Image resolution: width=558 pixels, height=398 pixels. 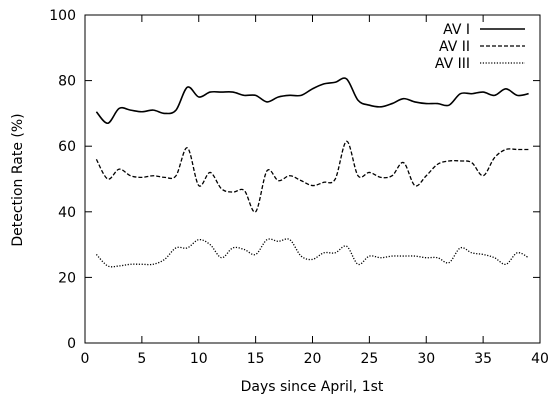 What do you see at coordinates (313, 359) in the screenshot?
I see `x-tick-label: 20` at bounding box center [313, 359].